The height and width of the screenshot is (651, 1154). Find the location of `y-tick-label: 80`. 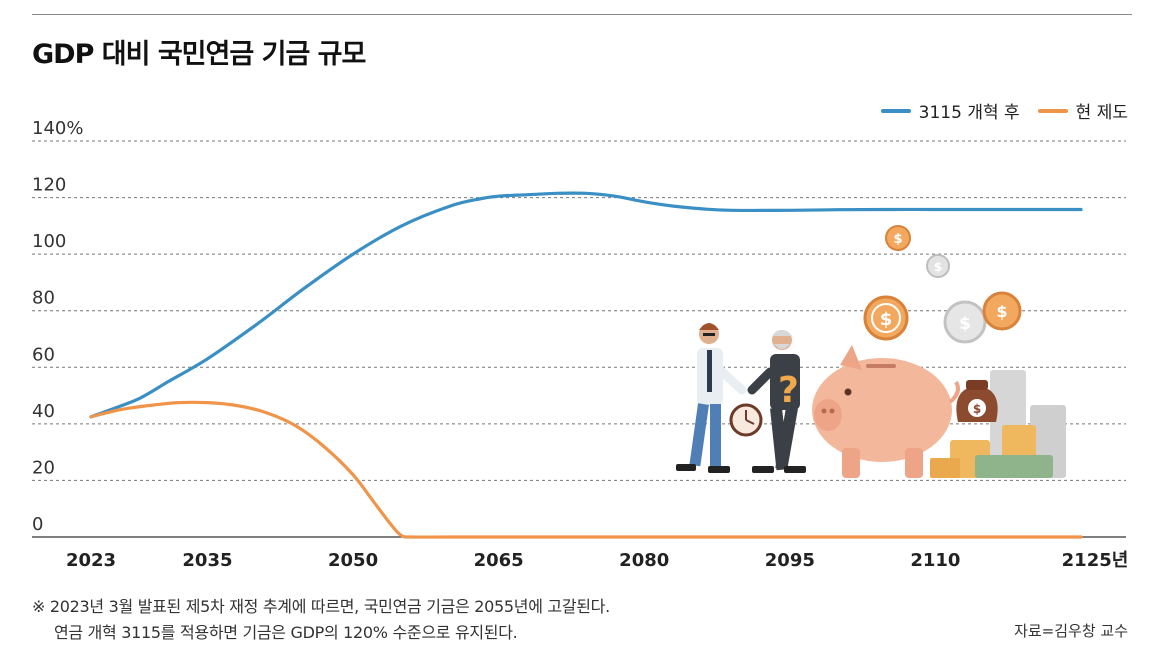

y-tick-label: 80 is located at coordinates (43, 298).